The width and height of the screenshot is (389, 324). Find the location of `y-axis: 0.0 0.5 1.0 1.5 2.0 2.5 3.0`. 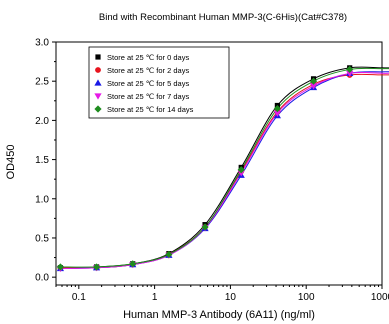

y-axis: 0.0 0.5 1.0 1.5 2.0 2.5 3.0 is located at coordinates (45, 161).